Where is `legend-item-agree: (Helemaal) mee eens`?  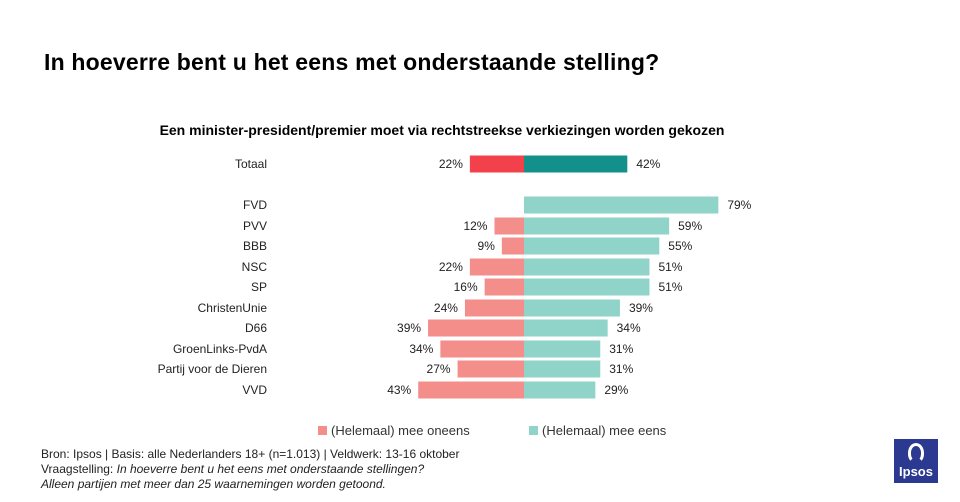
legend-item-agree: (Helemaal) mee eens is located at coordinates (597, 430).